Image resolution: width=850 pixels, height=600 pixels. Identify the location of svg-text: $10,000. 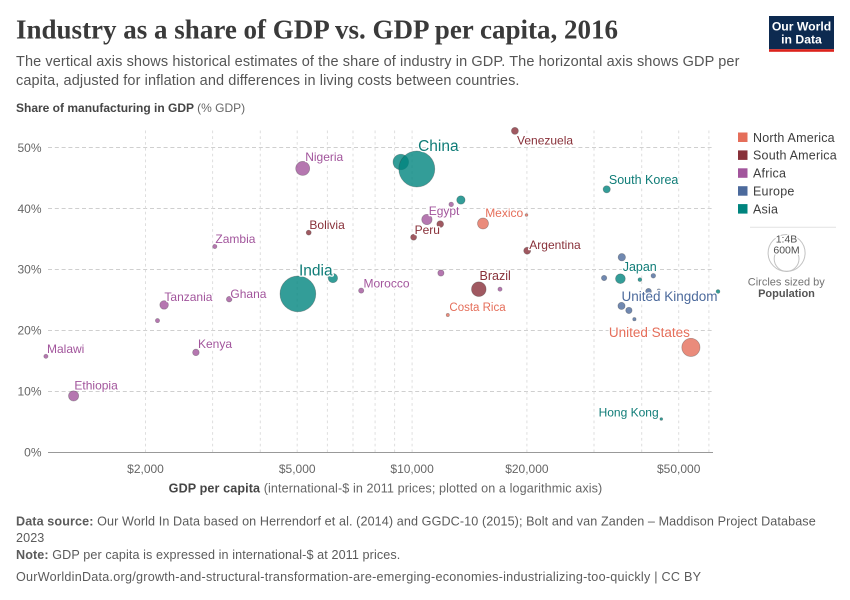
(412, 469).